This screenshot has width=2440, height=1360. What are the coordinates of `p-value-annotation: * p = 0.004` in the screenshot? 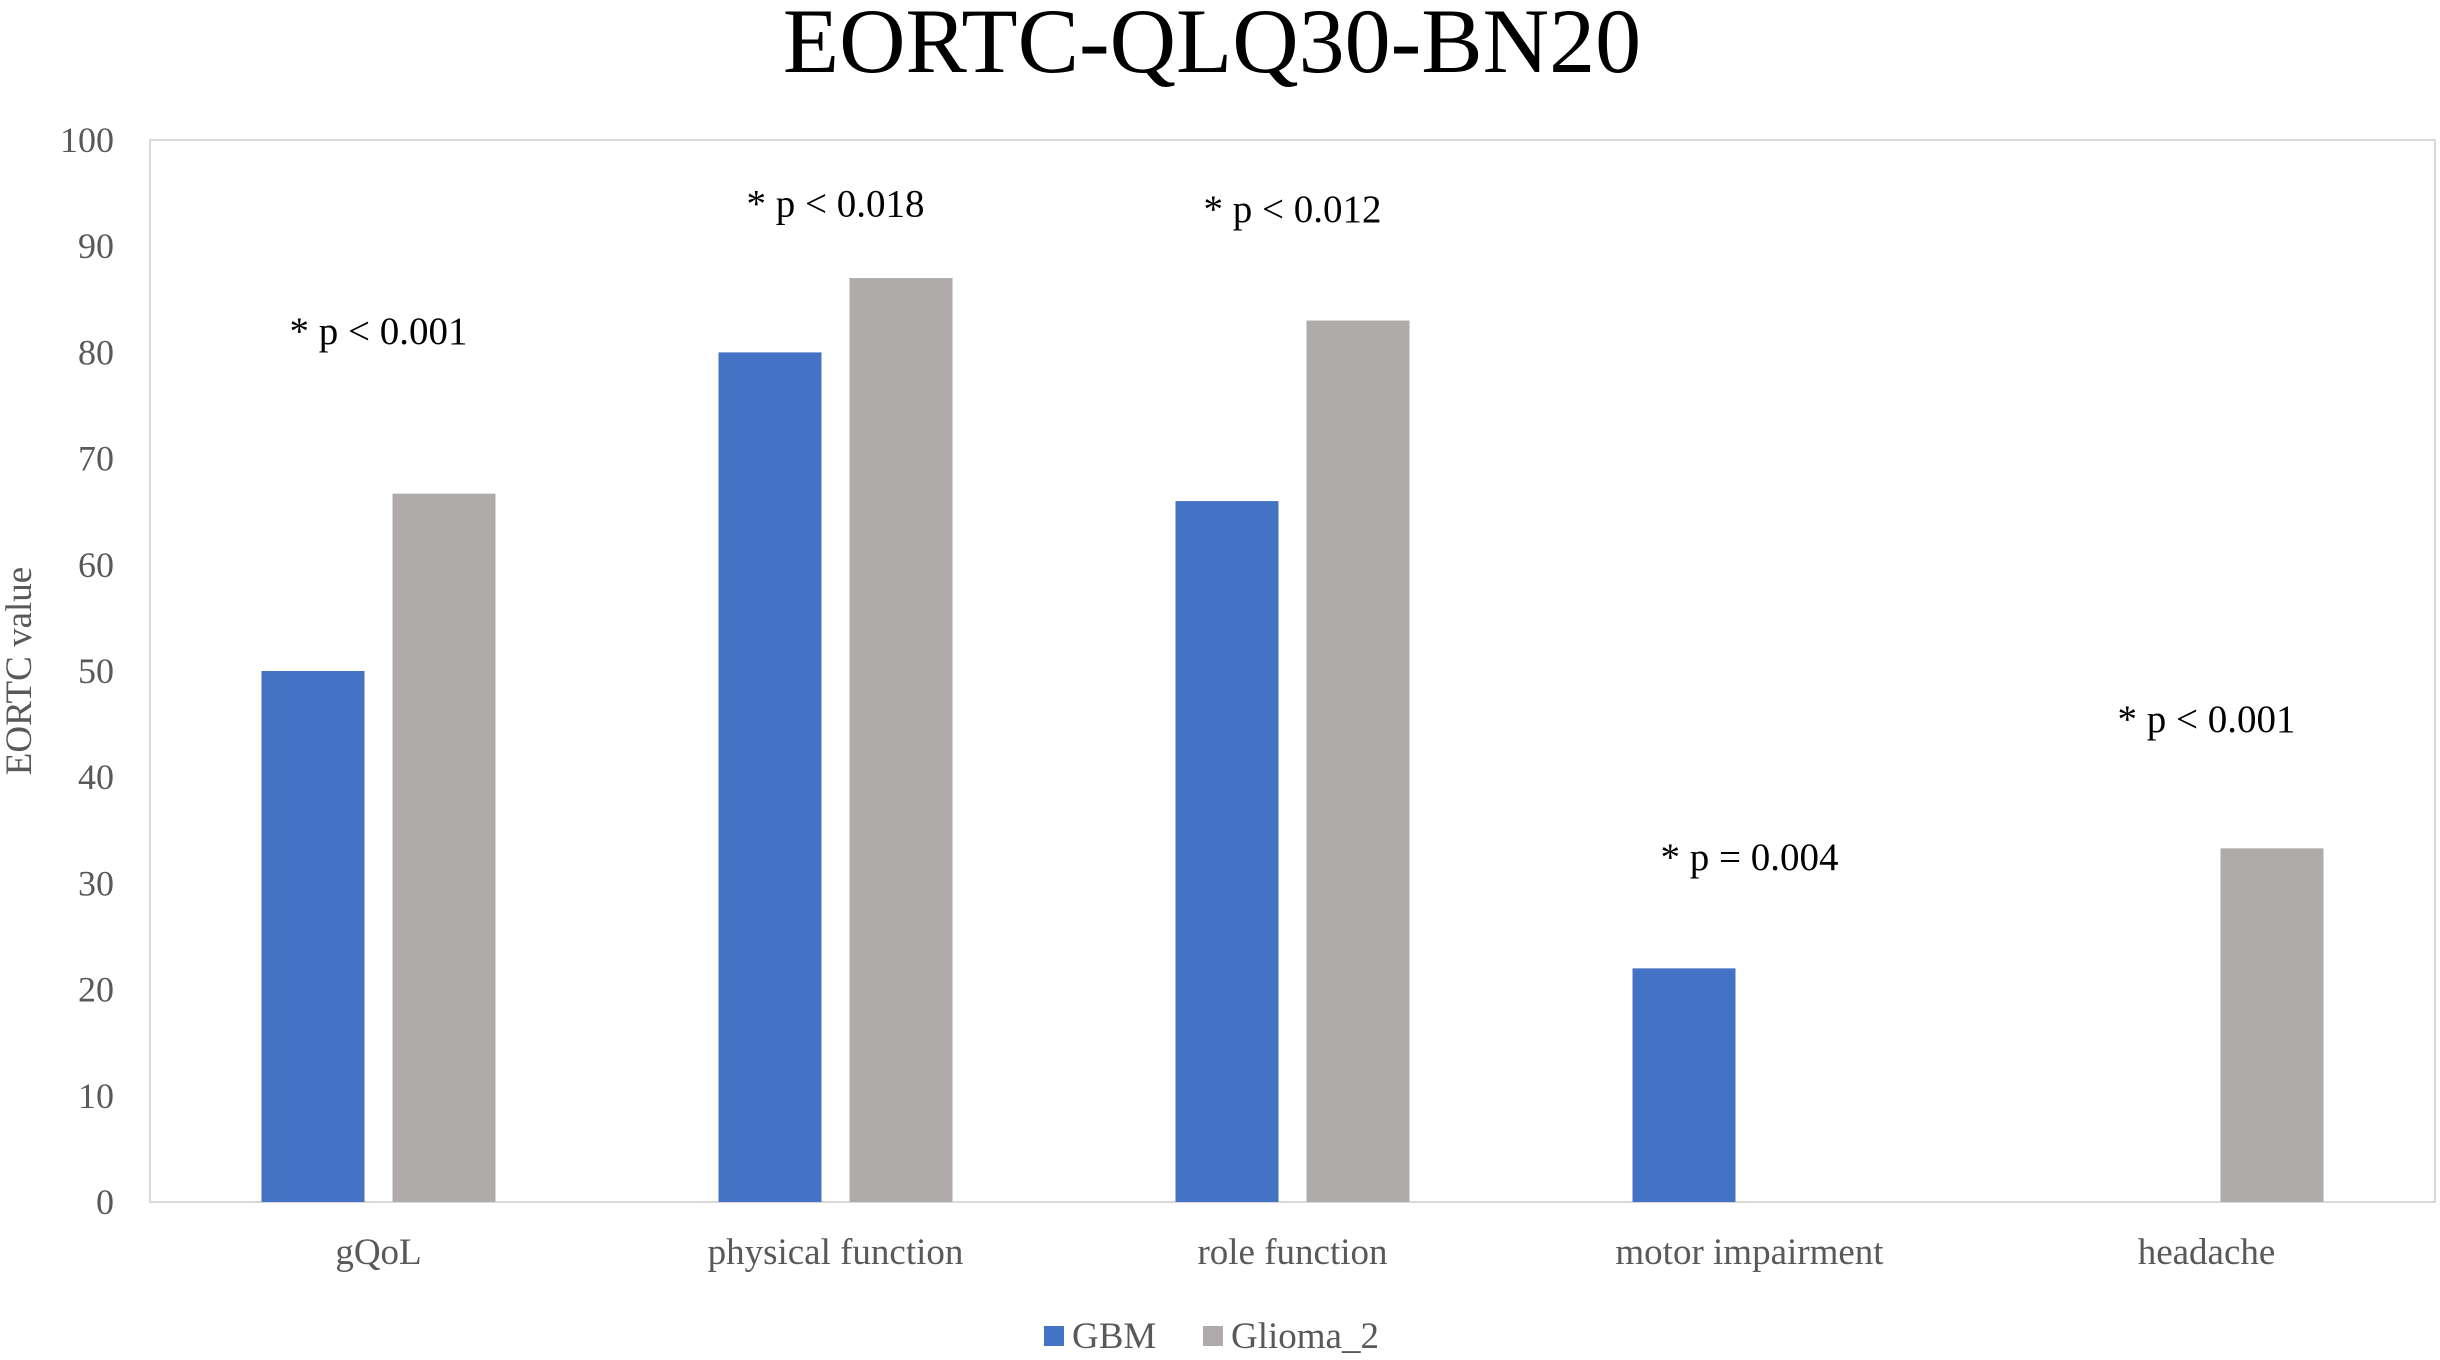 It's located at (1750, 857).